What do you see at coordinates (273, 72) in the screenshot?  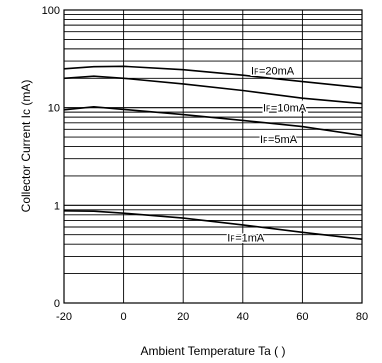 I see `series-annotation-label: IF=20mA` at bounding box center [273, 72].